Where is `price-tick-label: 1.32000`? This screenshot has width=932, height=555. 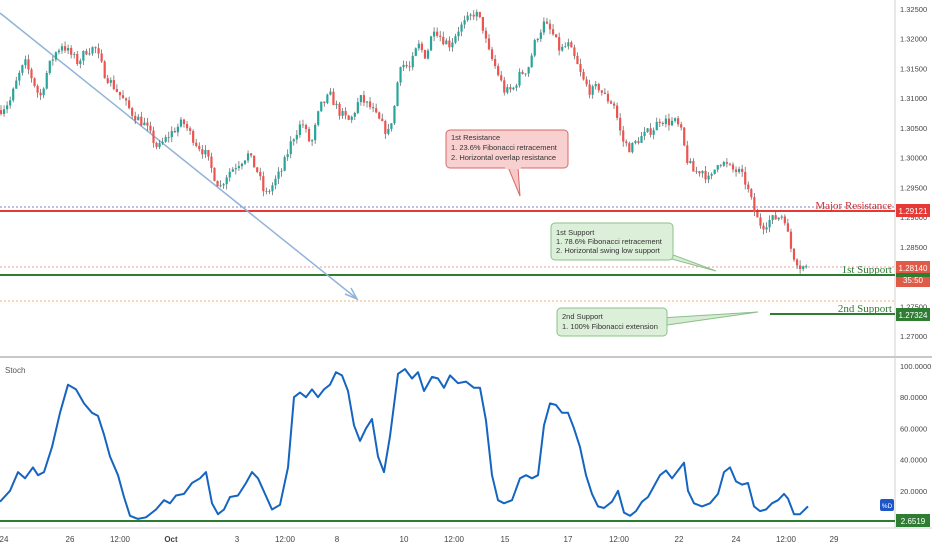
price-tick-label: 1.32000 is located at coordinates (913, 39).